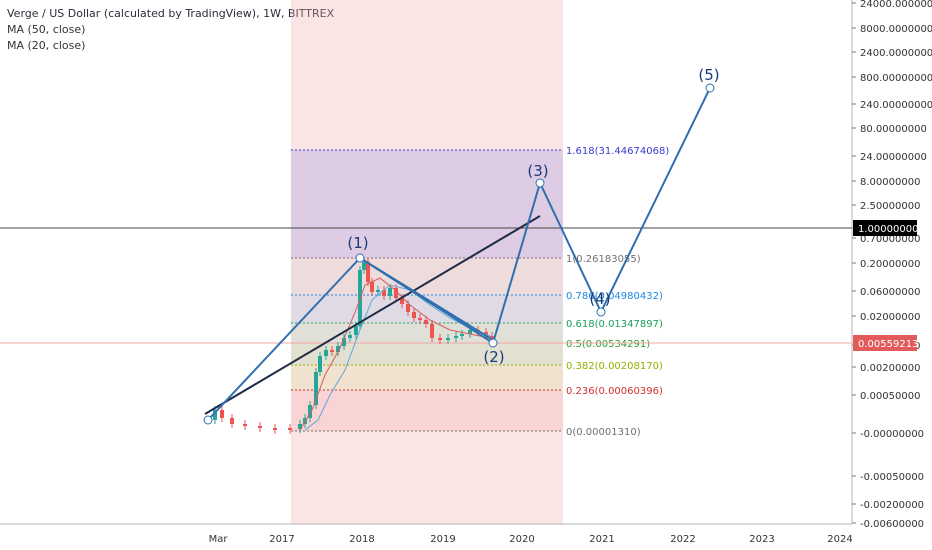 This screenshot has width=932, height=550. I want to click on y-tick-label: 80.00000000, so click(893, 129).